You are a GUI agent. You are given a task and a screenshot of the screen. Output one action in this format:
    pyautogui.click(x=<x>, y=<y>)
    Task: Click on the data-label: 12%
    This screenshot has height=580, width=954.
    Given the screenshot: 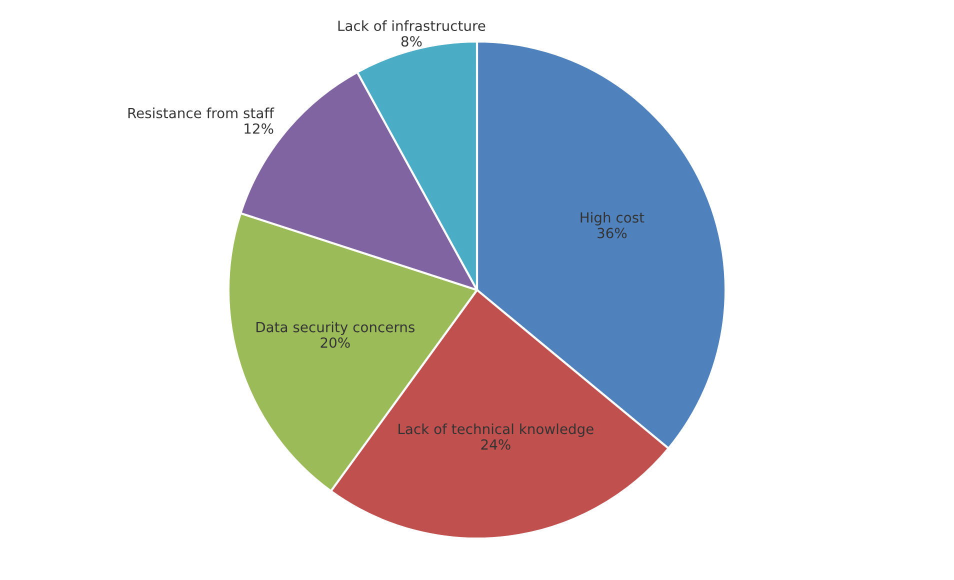 What is the action you would take?
    pyautogui.click(x=259, y=128)
    